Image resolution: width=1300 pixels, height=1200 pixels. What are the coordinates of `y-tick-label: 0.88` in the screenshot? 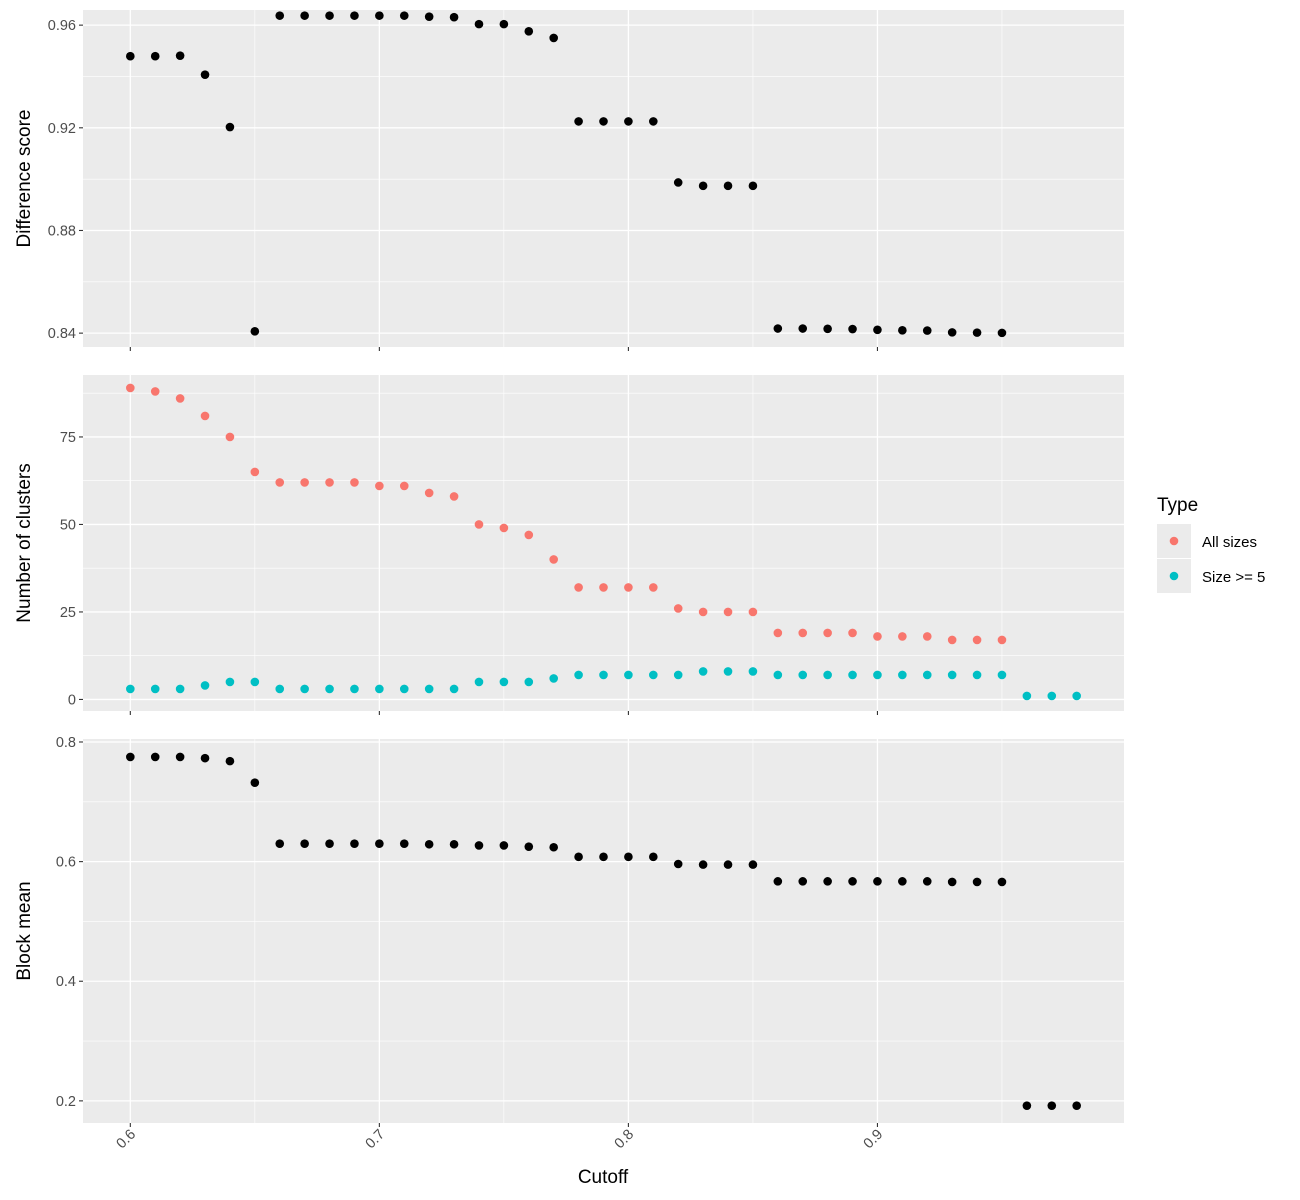 It's located at (62, 231).